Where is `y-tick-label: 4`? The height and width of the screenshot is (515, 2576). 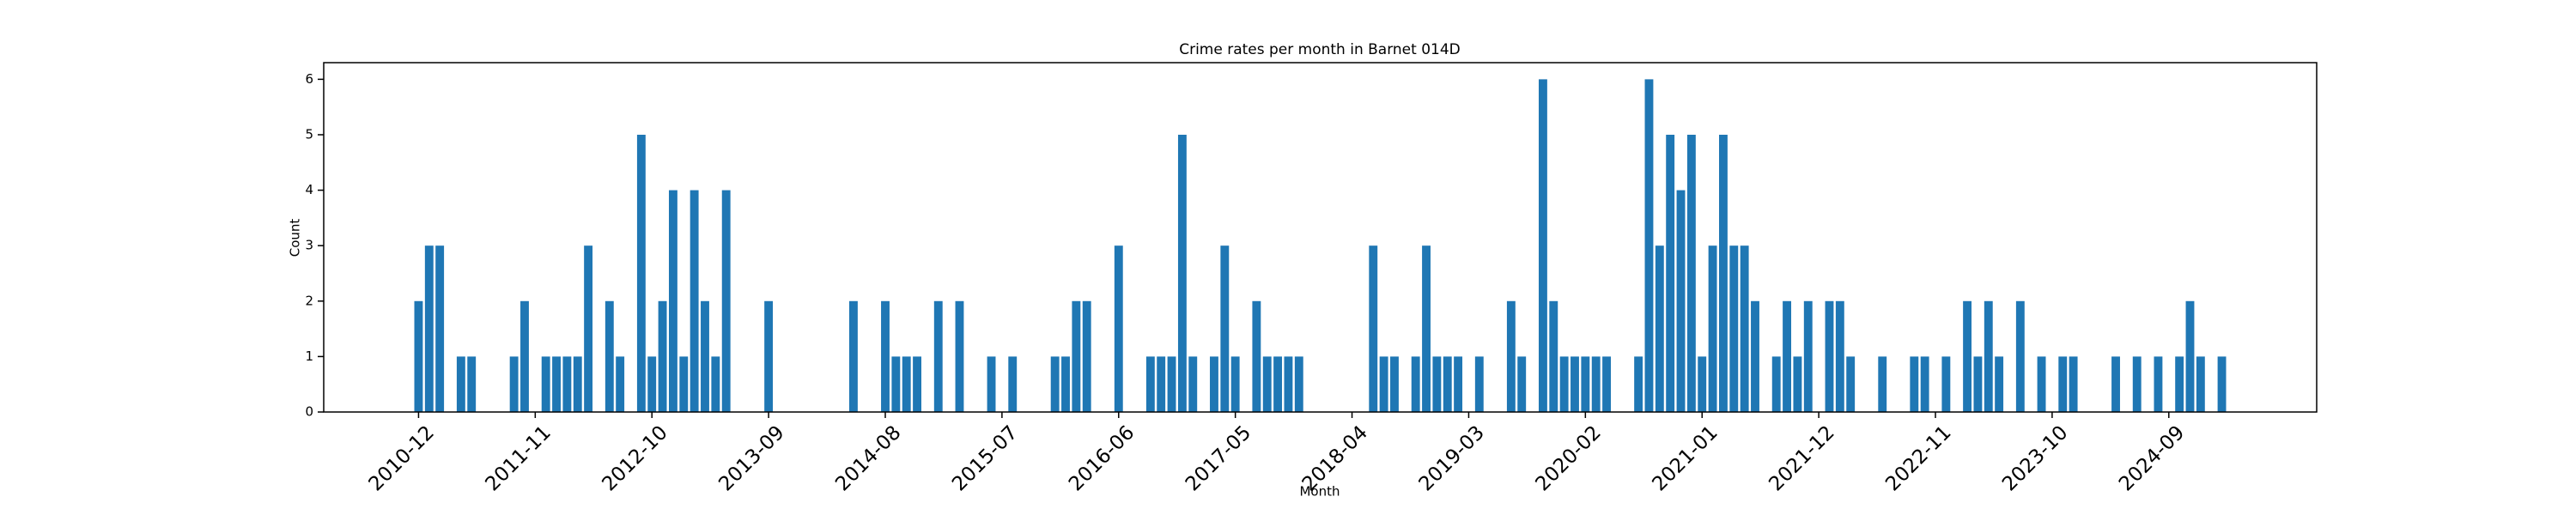 y-tick-label: 4 is located at coordinates (309, 189).